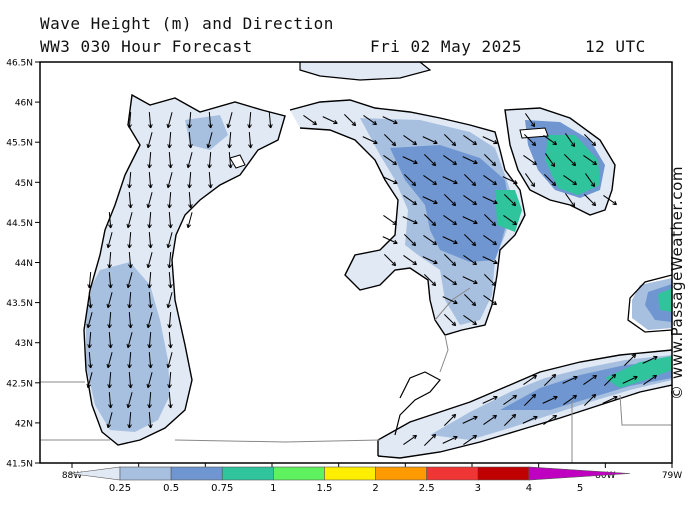  Describe the element at coordinates (273, 488) in the screenshot. I see `legend-tick-label: 1` at that location.